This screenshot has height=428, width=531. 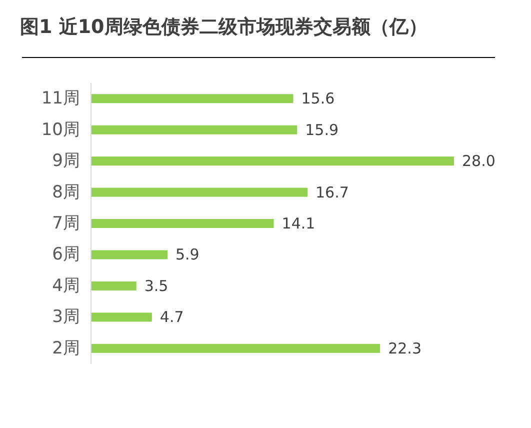 I want to click on y-tick-label: 7周, so click(x=66, y=224).